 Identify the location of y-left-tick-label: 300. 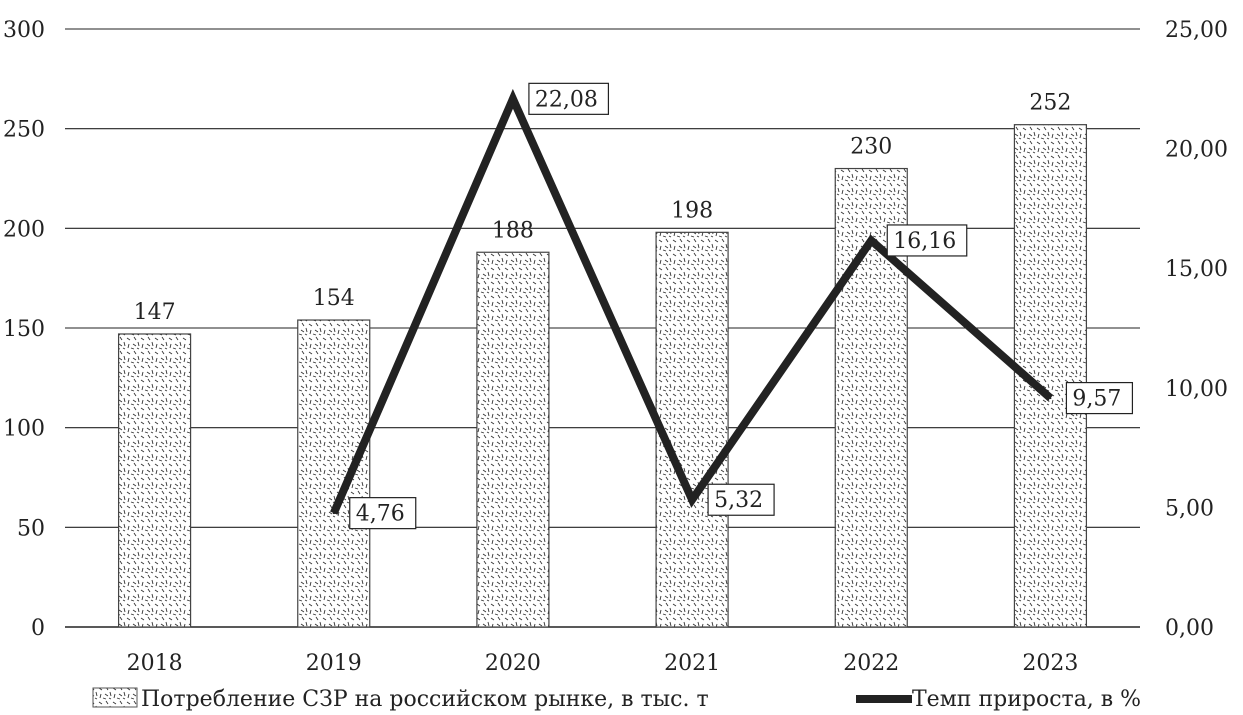
(24, 30).